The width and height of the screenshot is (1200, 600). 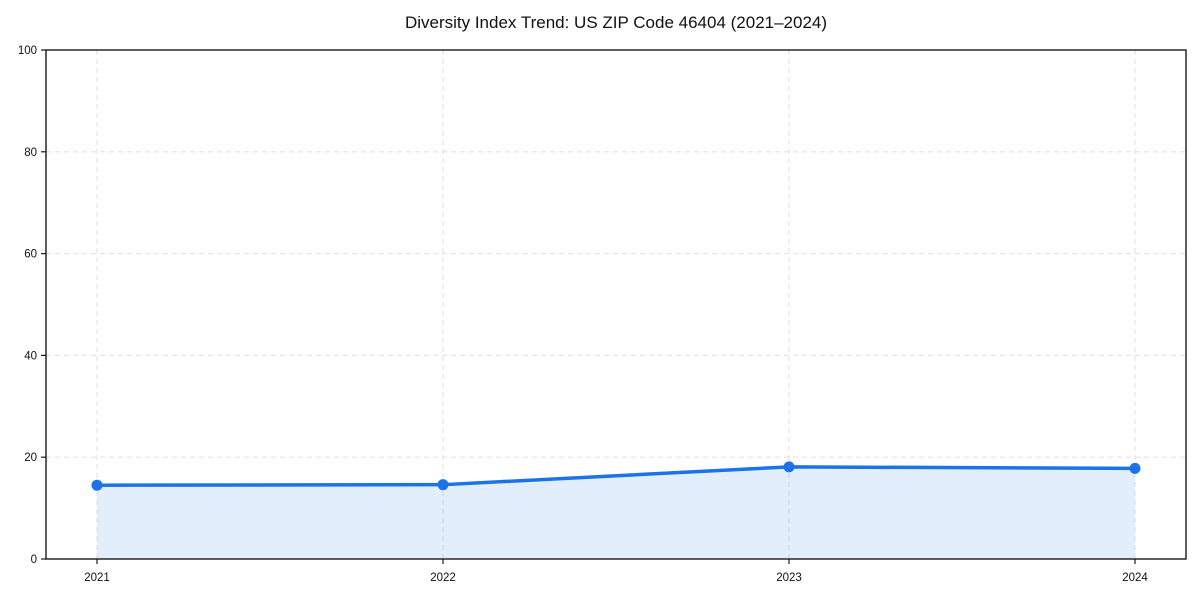 I want to click on trend-line, so click(x=616, y=476).